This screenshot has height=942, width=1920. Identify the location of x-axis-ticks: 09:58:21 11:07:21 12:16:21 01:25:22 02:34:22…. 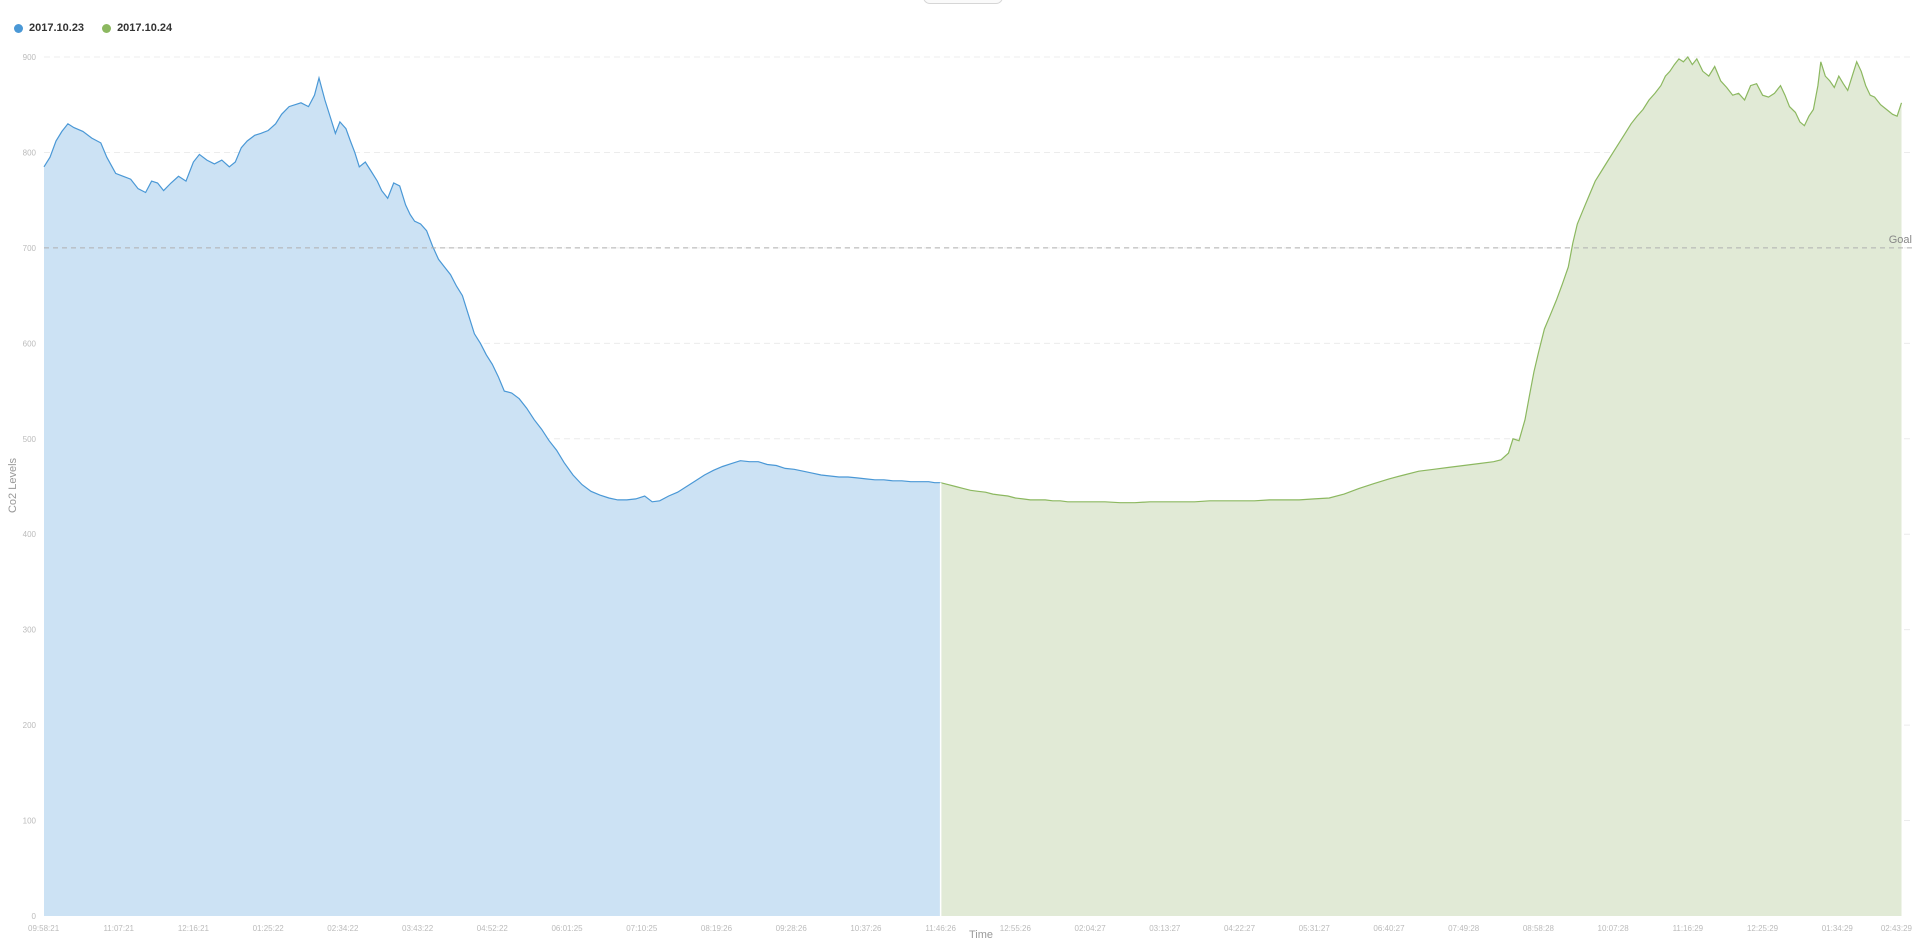
(970, 928).